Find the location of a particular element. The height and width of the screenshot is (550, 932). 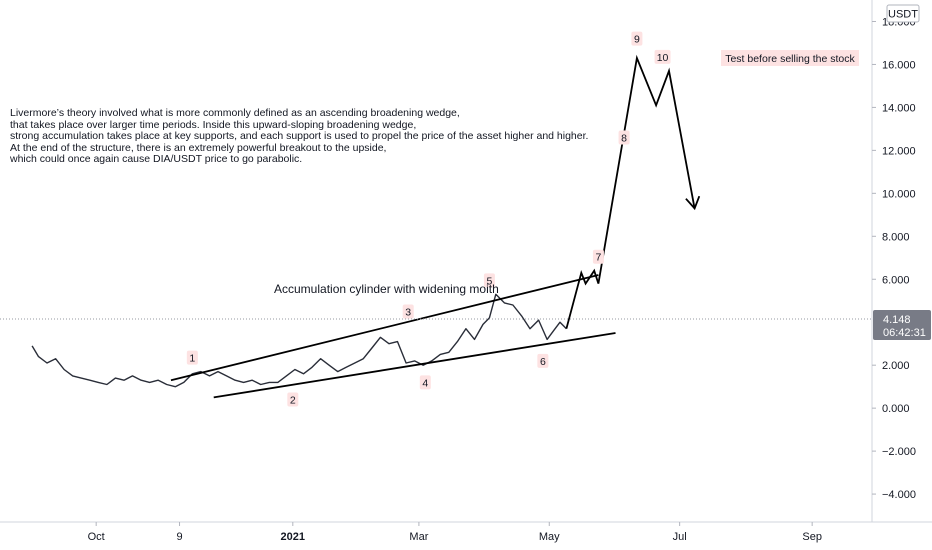

wave-label-8-box is located at coordinates (624, 137).